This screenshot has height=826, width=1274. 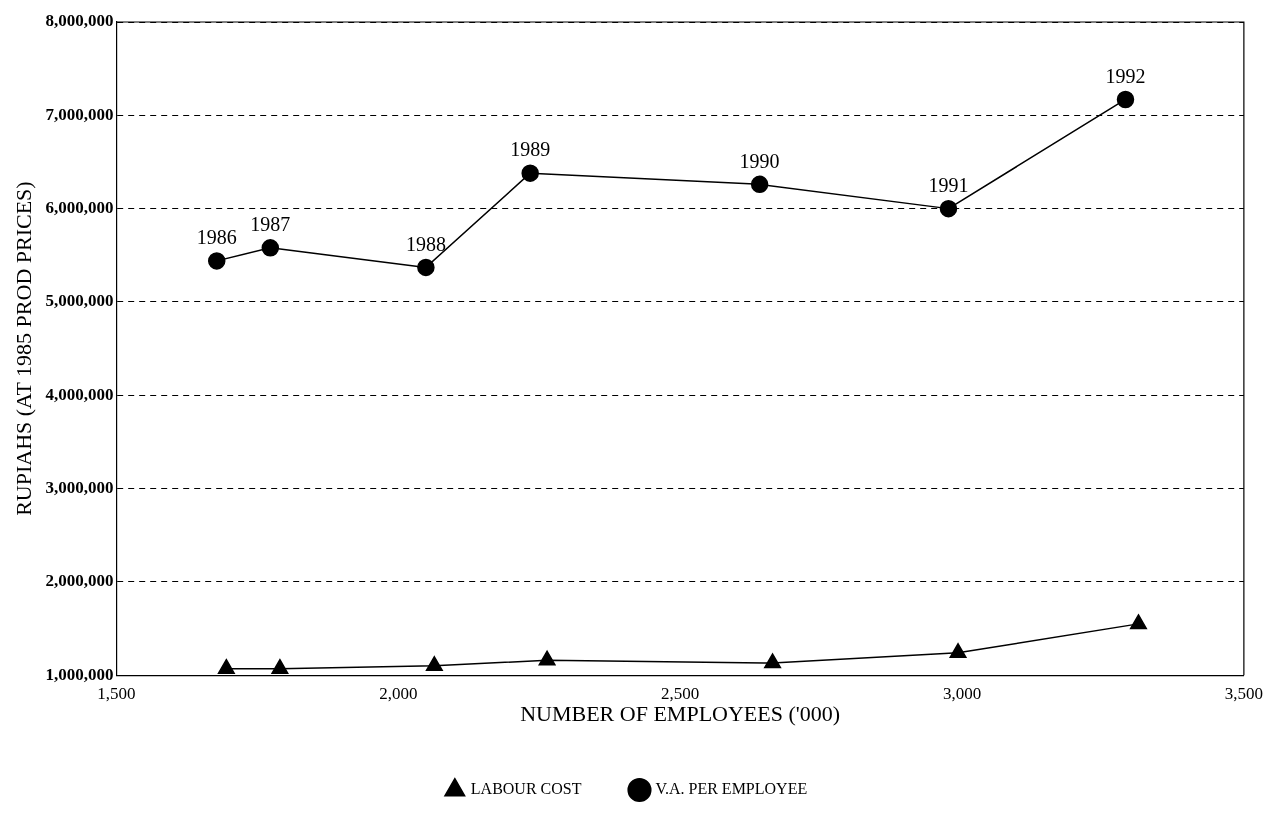 What do you see at coordinates (79, 208) in the screenshot?
I see `y-tick-label: 6,000,000` at bounding box center [79, 208].